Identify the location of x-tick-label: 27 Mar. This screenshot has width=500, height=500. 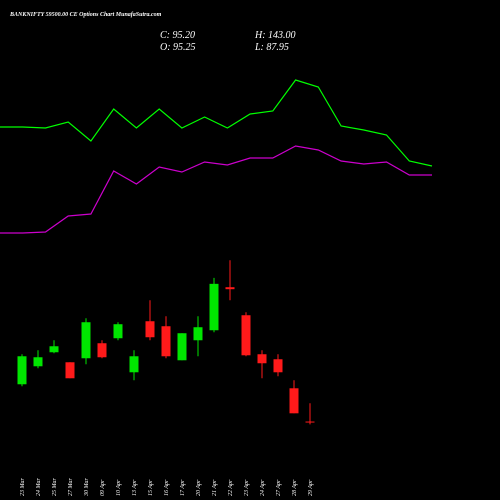
(71, 487).